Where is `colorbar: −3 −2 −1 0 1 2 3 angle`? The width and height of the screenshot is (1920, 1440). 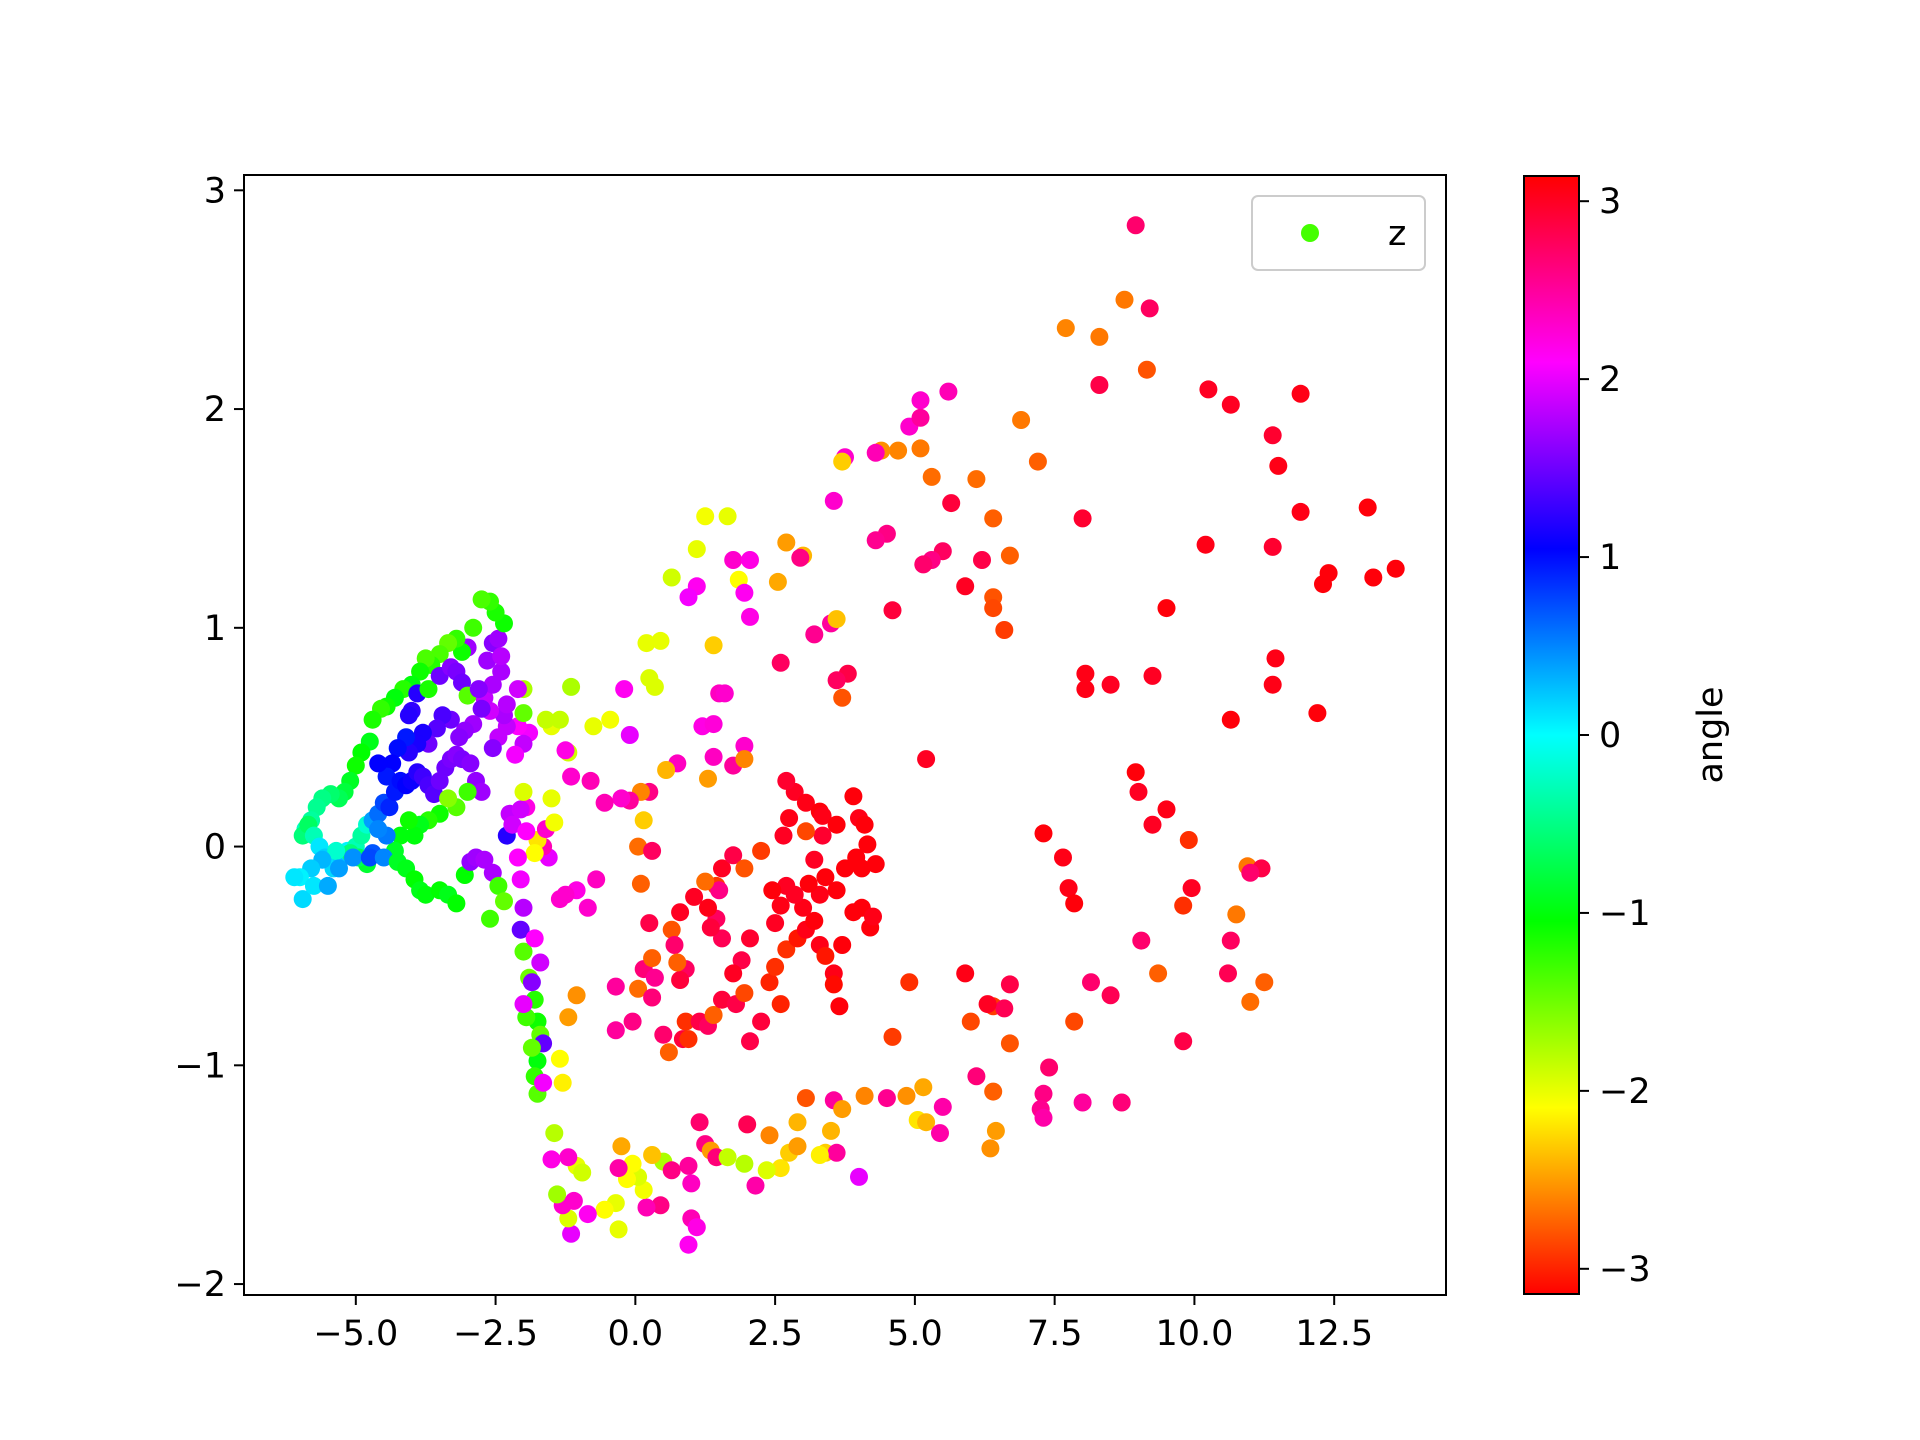
colorbar: −3 −2 −1 0 1 2 3 angle is located at coordinates (1627, 735).